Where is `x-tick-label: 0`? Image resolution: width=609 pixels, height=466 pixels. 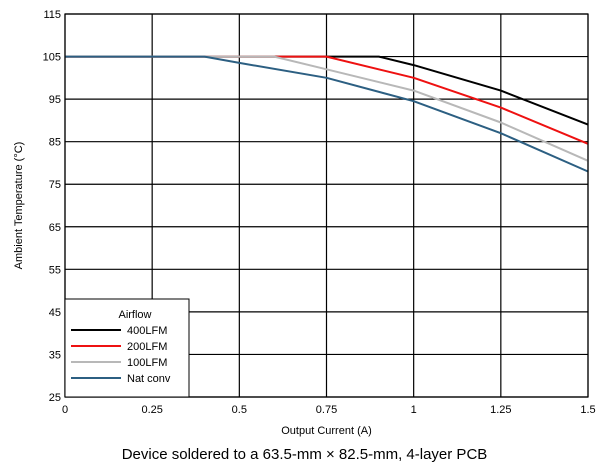
x-tick-label: 0 is located at coordinates (65, 410).